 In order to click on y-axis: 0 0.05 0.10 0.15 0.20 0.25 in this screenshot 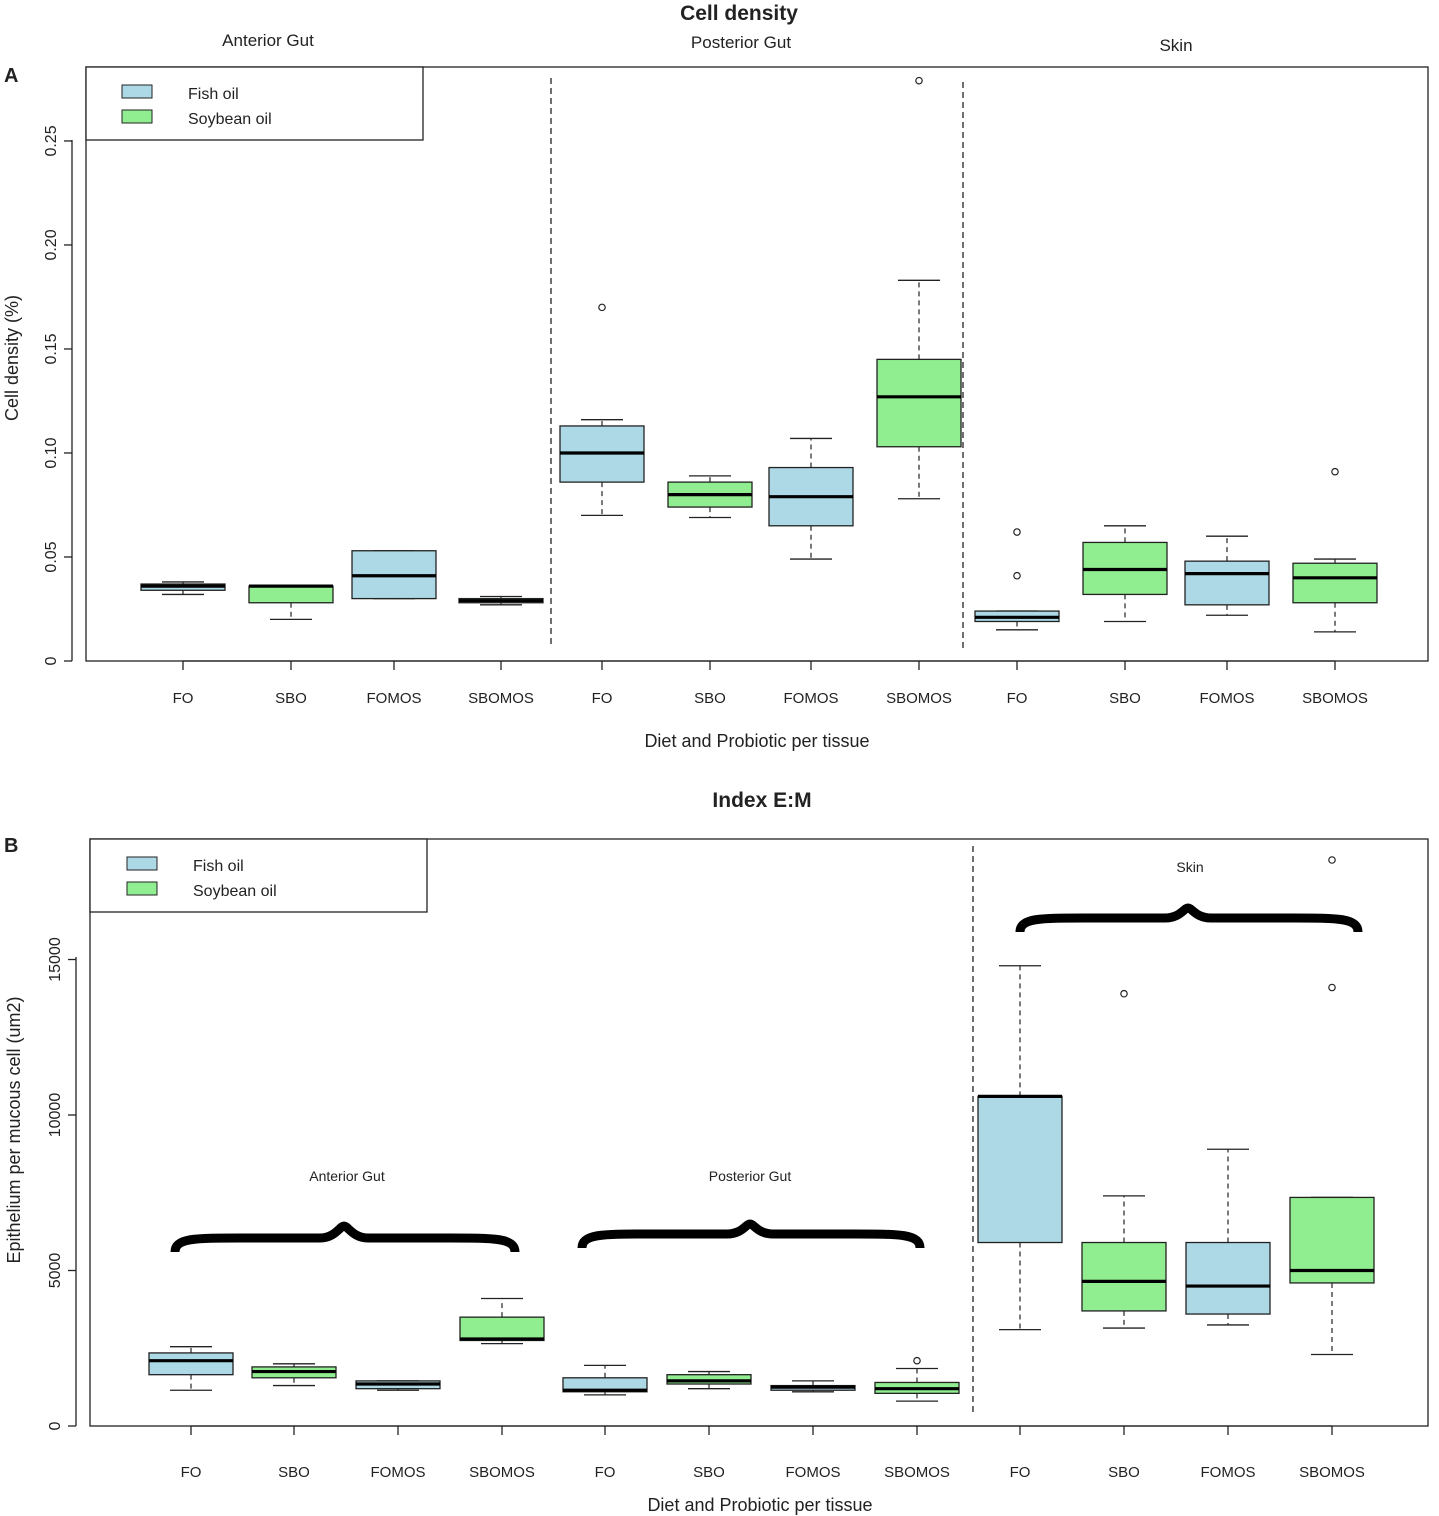, I will do `click(58, 395)`.